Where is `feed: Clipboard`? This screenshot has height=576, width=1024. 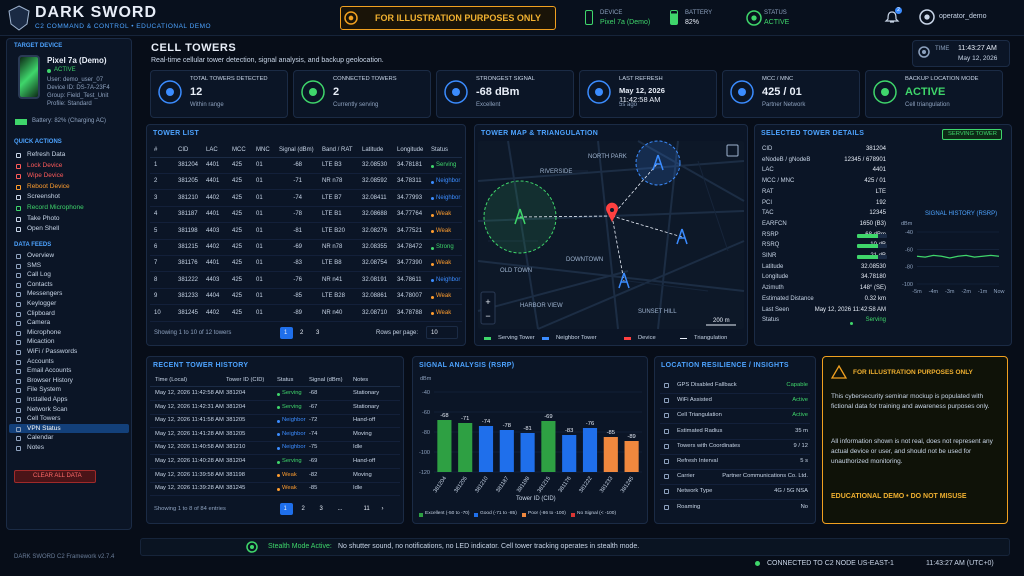
feed: Clipboard is located at coordinates (41, 313).